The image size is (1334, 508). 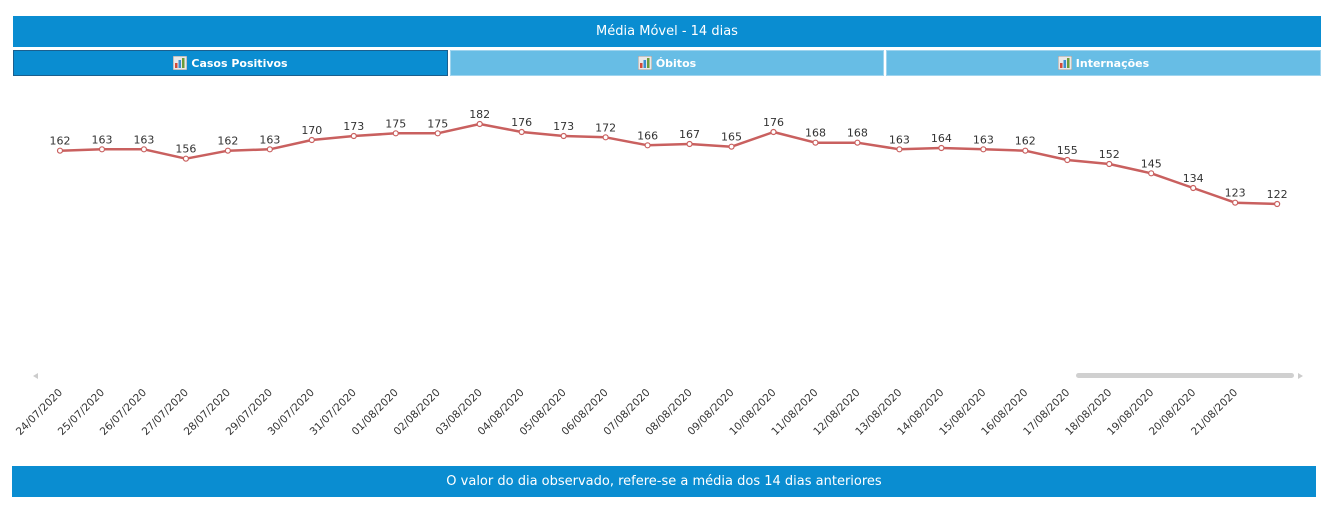 I want to click on data-label: 155, so click(x=1067, y=150).